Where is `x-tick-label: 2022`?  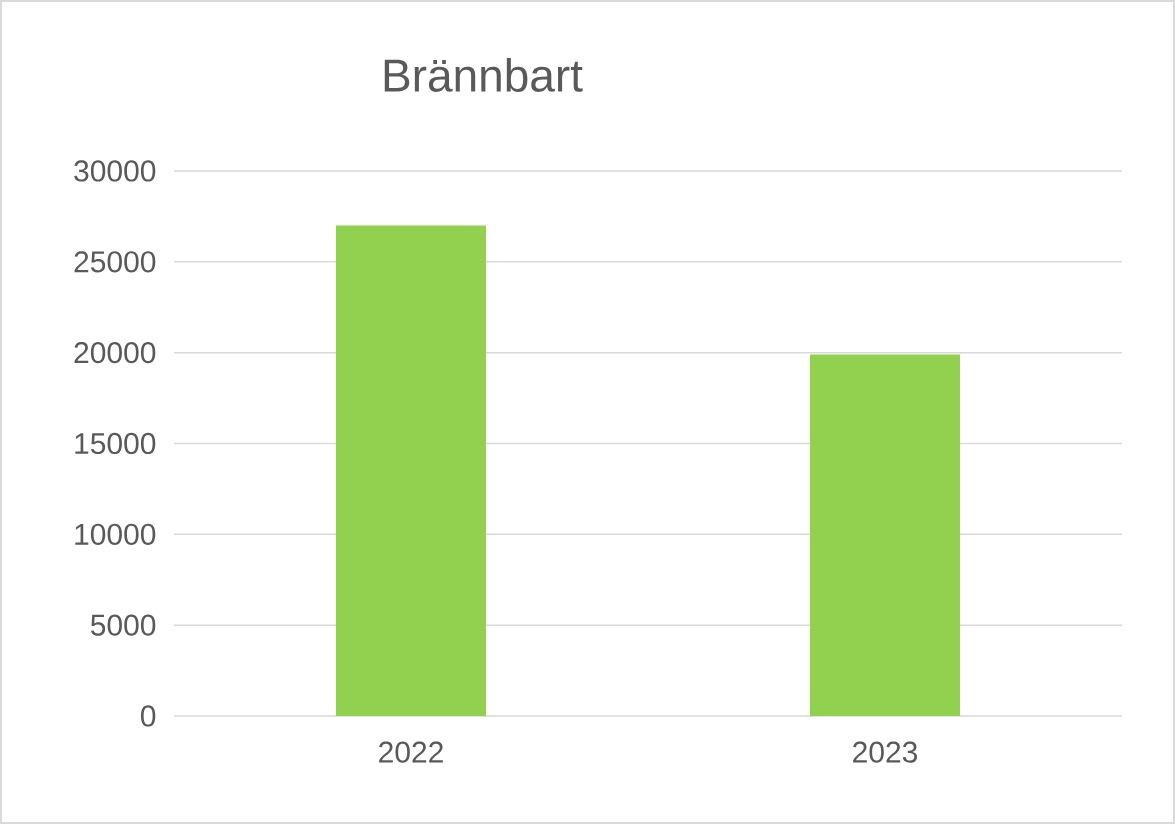
x-tick-label: 2022 is located at coordinates (411, 752).